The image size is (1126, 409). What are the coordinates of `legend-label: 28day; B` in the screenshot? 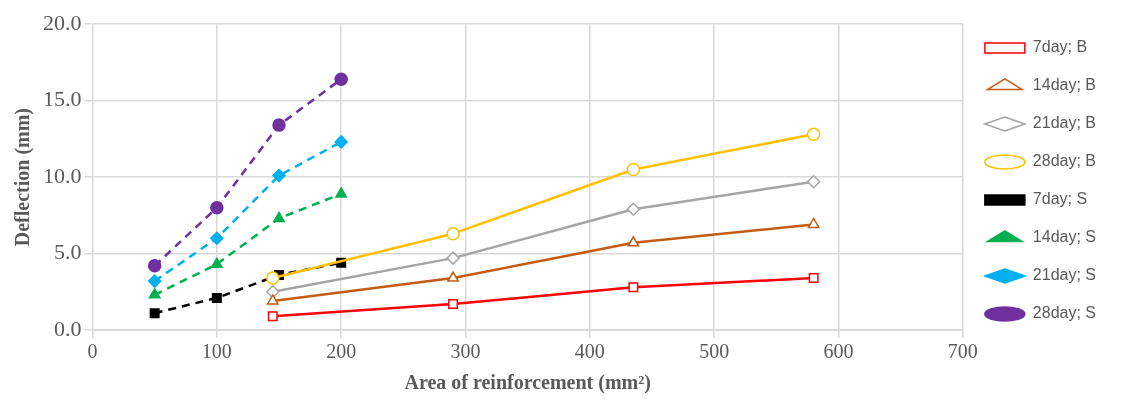 It's located at (1064, 161).